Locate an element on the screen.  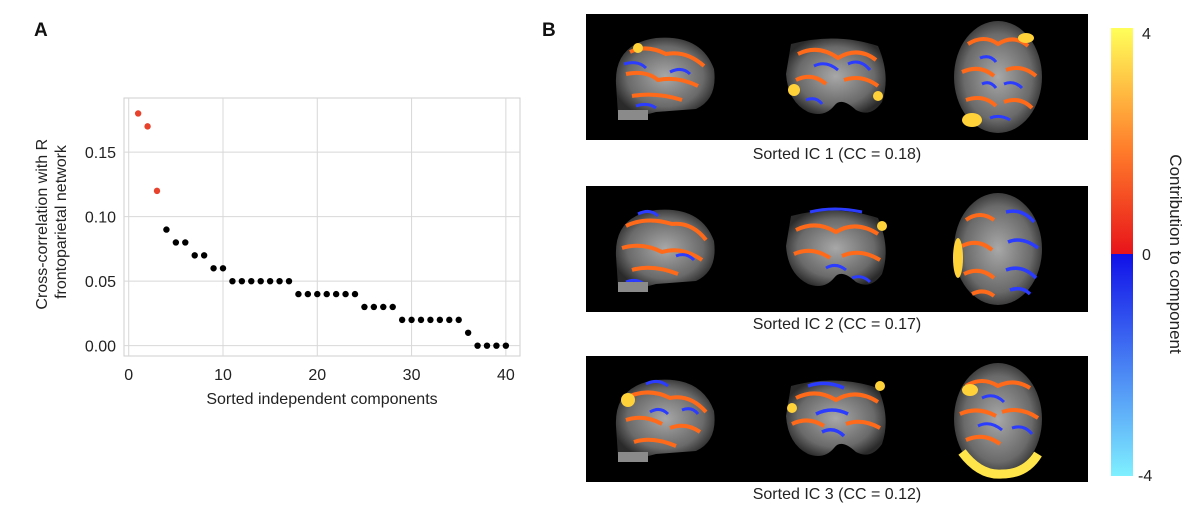
x-tick-label: 30 is located at coordinates (412, 375).